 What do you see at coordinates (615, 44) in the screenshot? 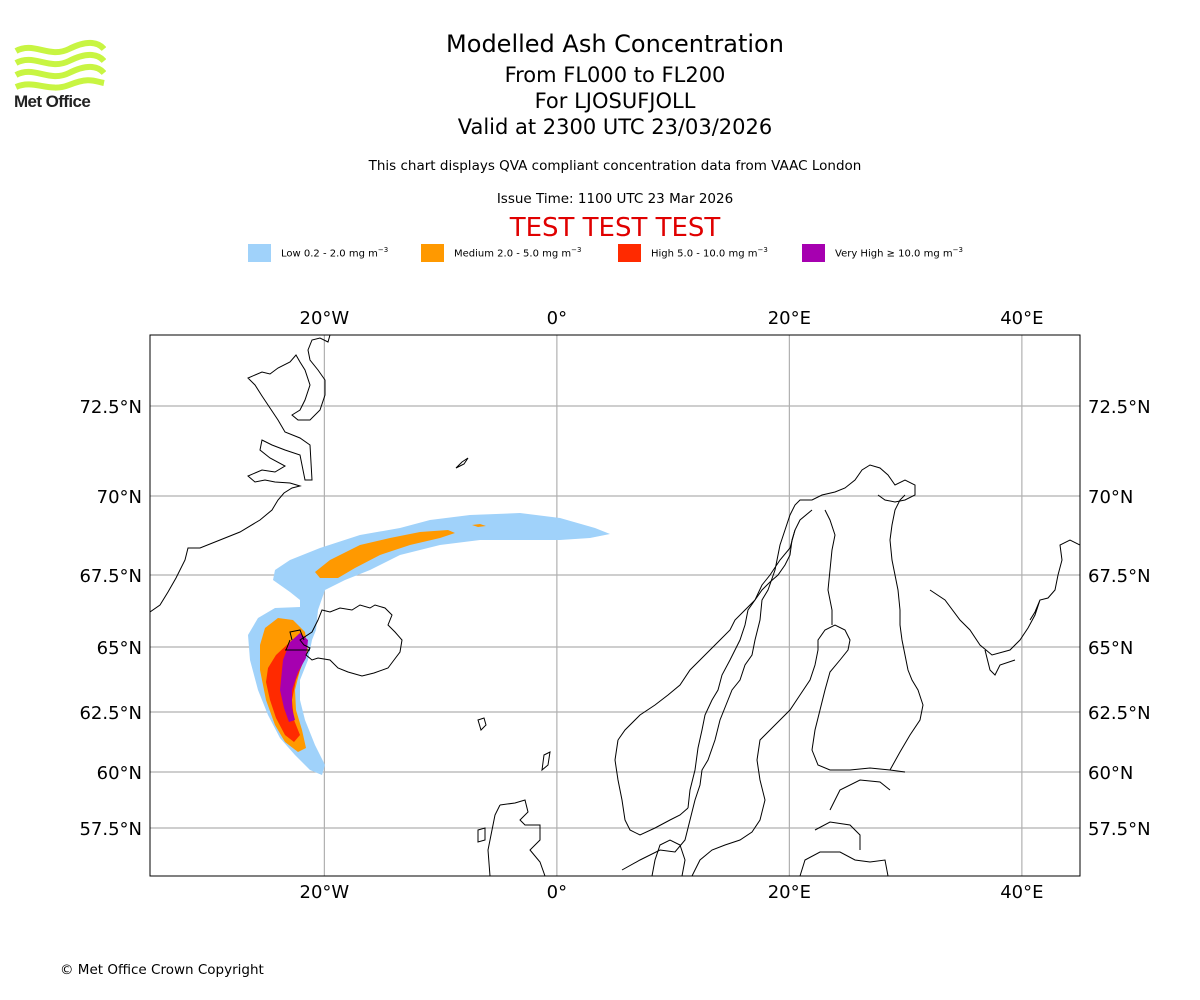
I see `chart-title: Modelled Ash Concentration` at bounding box center [615, 44].